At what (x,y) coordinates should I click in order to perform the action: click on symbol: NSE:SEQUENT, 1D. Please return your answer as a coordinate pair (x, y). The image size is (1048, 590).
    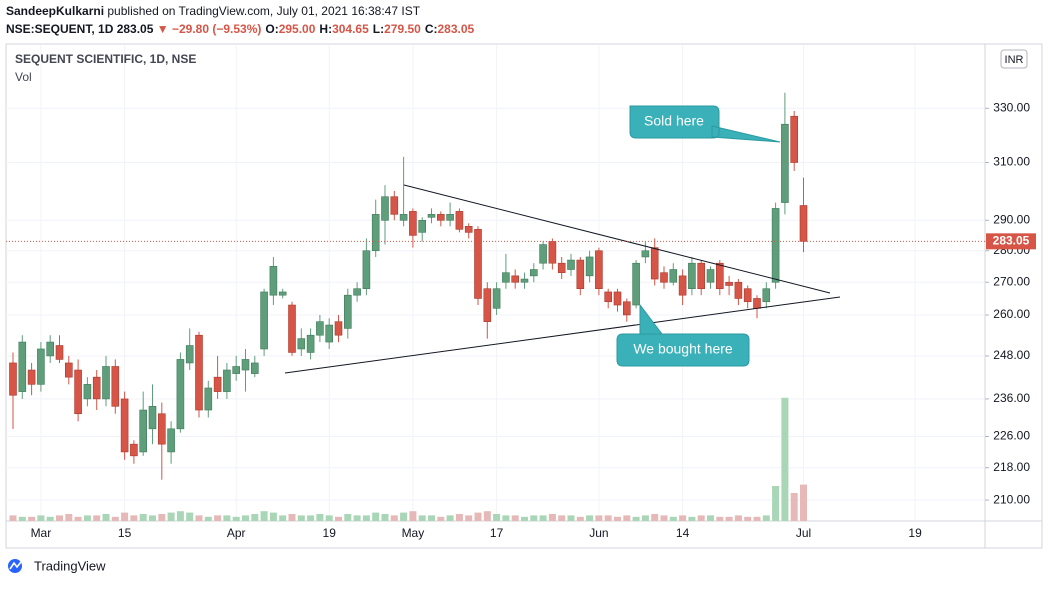
    Looking at the image, I should click on (60, 29).